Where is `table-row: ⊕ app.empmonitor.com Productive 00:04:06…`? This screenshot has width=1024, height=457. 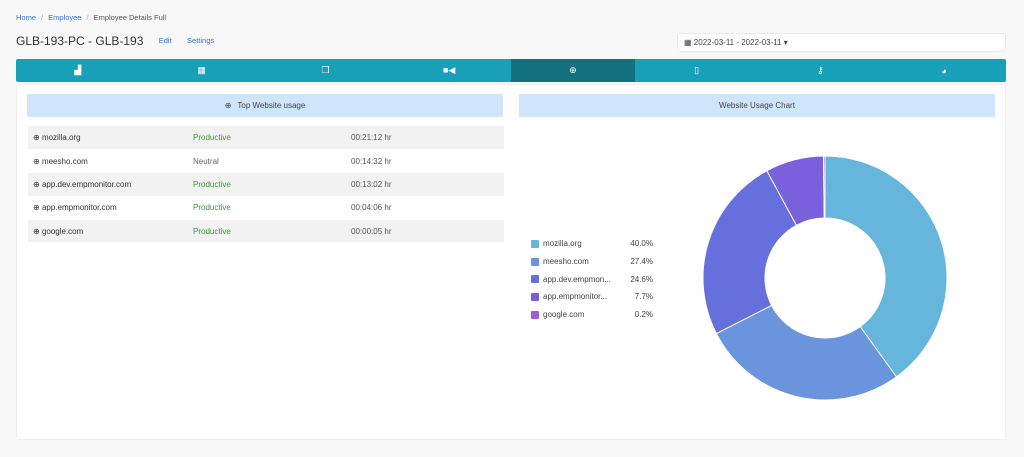 table-row: ⊕ app.empmonitor.com Productive 00:04:06… is located at coordinates (266, 208).